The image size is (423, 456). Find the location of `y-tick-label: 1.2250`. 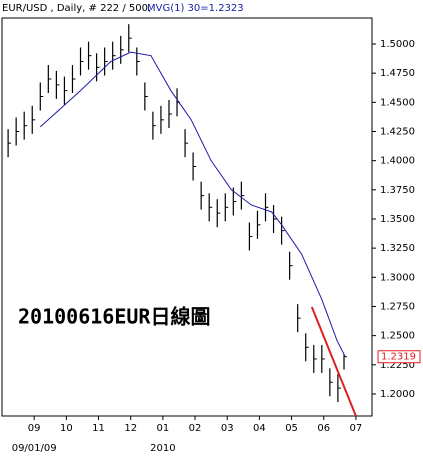

y-tick-label: 1.2250 is located at coordinates (397, 365).